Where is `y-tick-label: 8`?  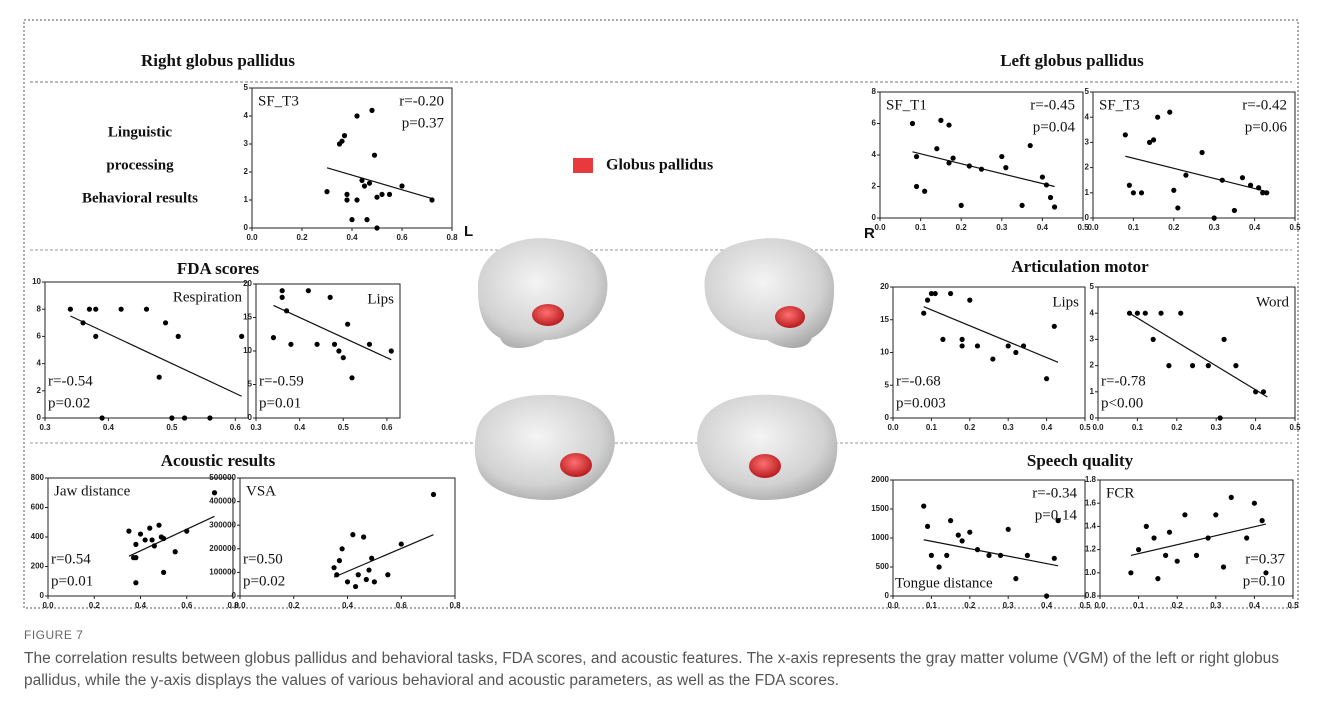
y-tick-label: 8 is located at coordinates (874, 91).